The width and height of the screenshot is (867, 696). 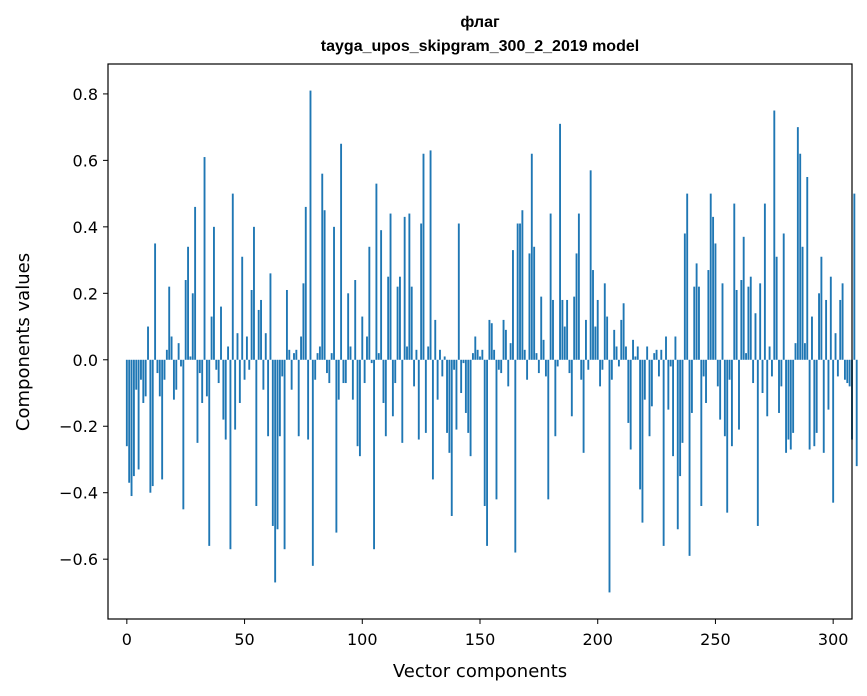 I want to click on y-tick-label: −0.6, so click(x=78, y=559).